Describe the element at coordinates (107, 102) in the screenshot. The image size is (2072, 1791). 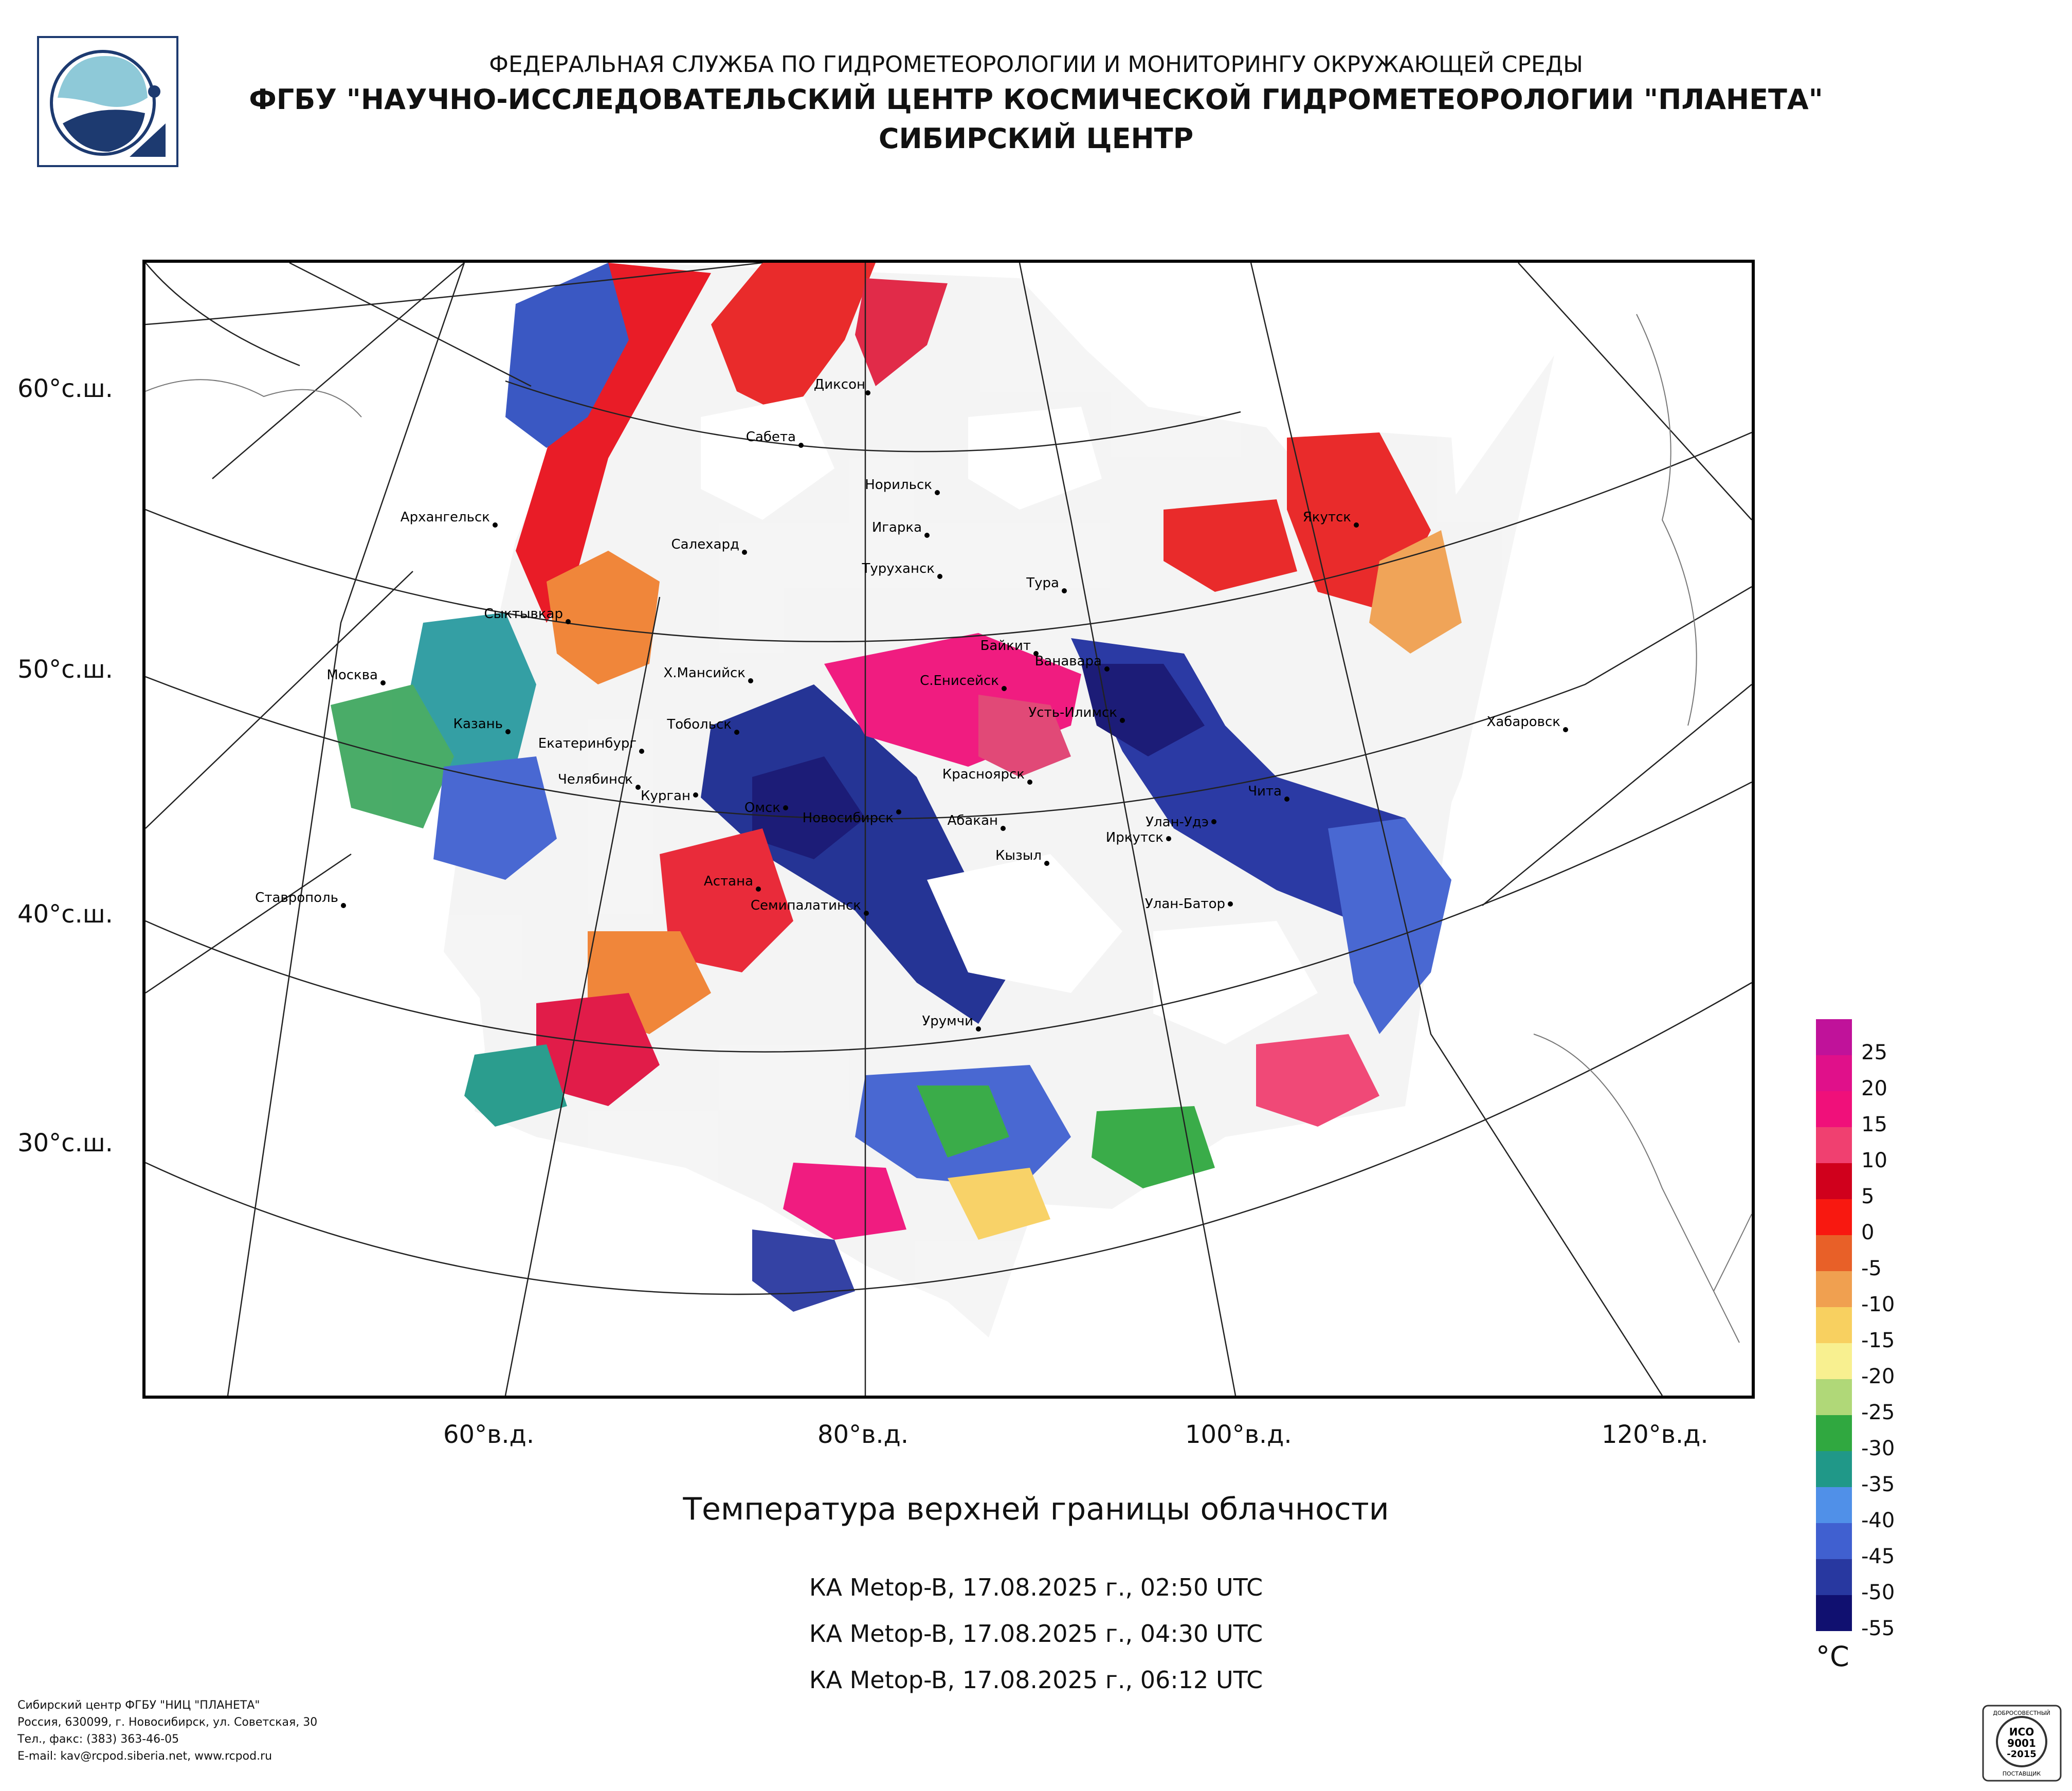
I see `planeta-logo` at that location.